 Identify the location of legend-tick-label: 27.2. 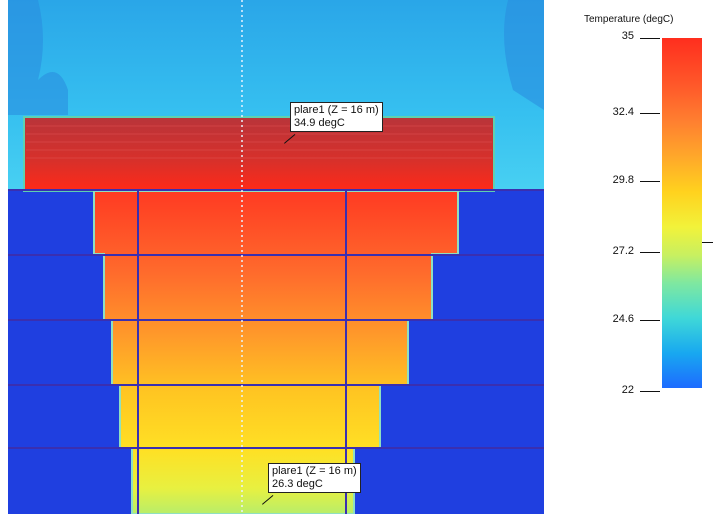
(604, 251).